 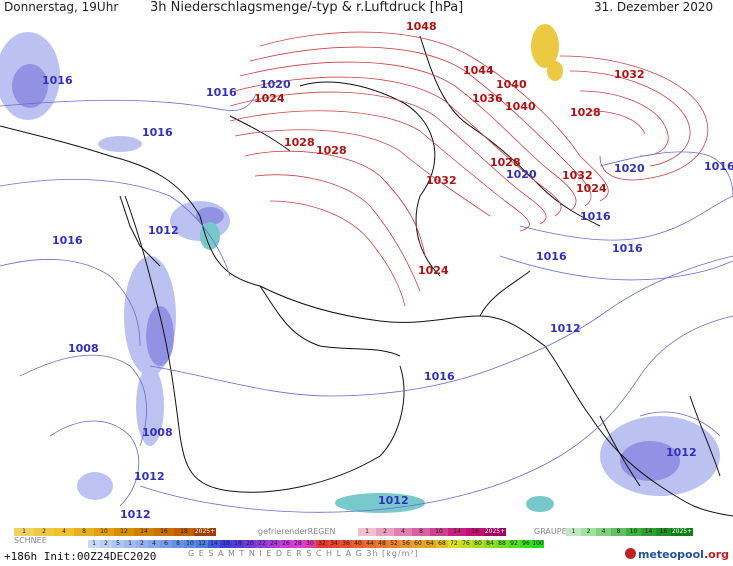 What do you see at coordinates (487, 98) in the screenshot?
I see `isobar-label: 1036` at bounding box center [487, 98].